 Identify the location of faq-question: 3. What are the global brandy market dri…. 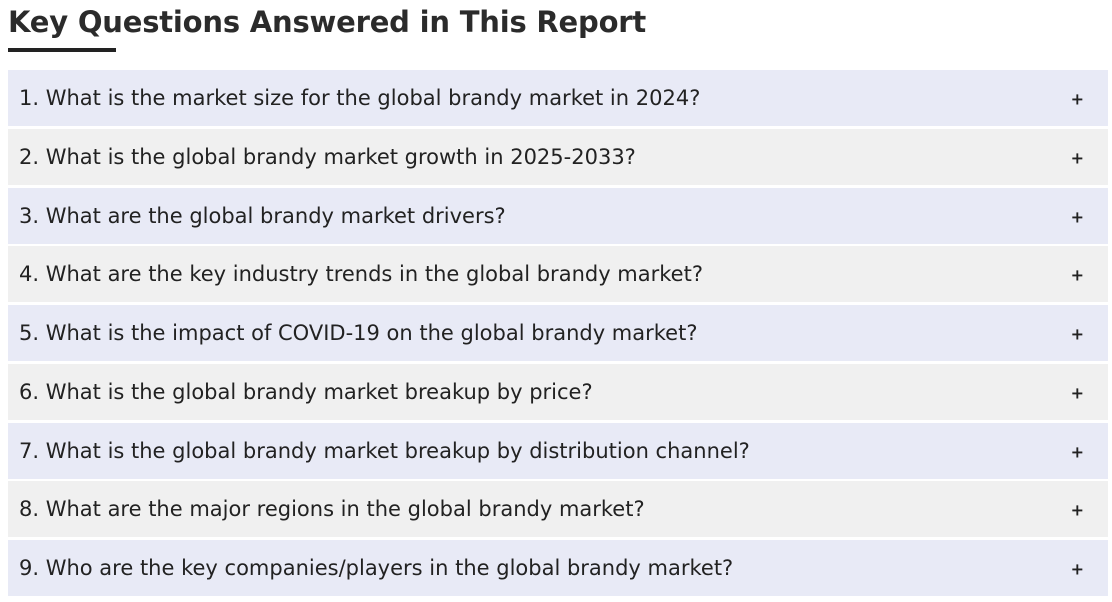
(262, 215).